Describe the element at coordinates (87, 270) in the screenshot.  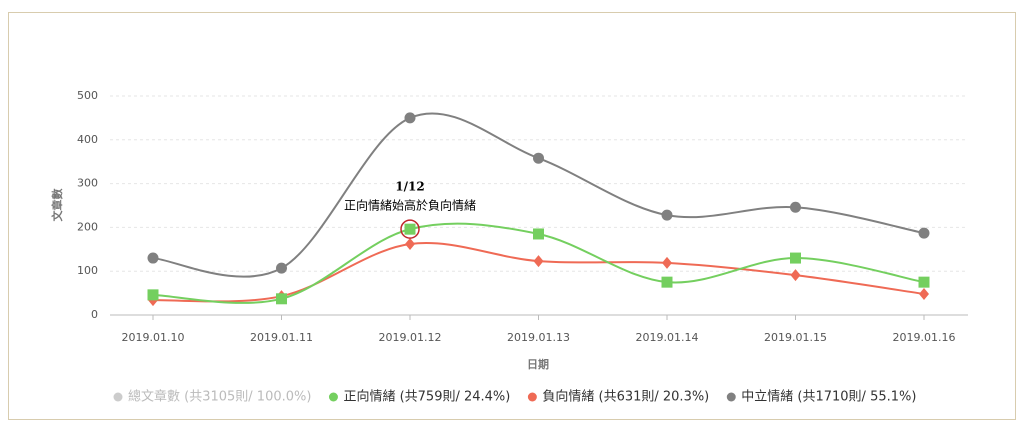
I see `y-tick-label: 100` at that location.